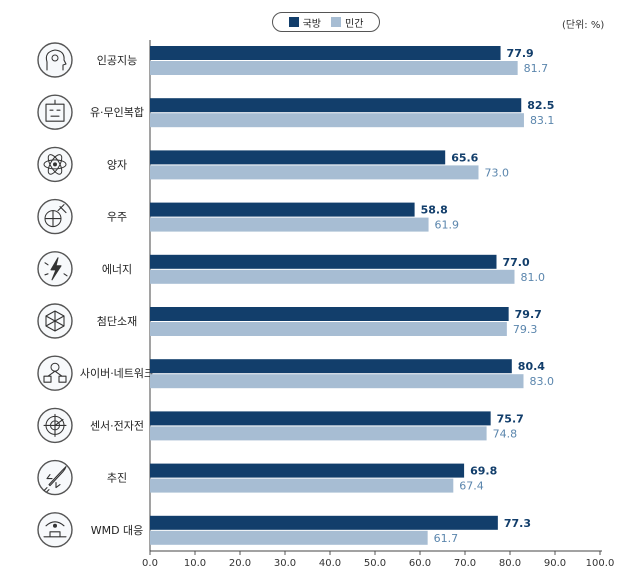  Describe the element at coordinates (464, 157) in the screenshot. I see `bar-label-defense: 65.6` at that location.